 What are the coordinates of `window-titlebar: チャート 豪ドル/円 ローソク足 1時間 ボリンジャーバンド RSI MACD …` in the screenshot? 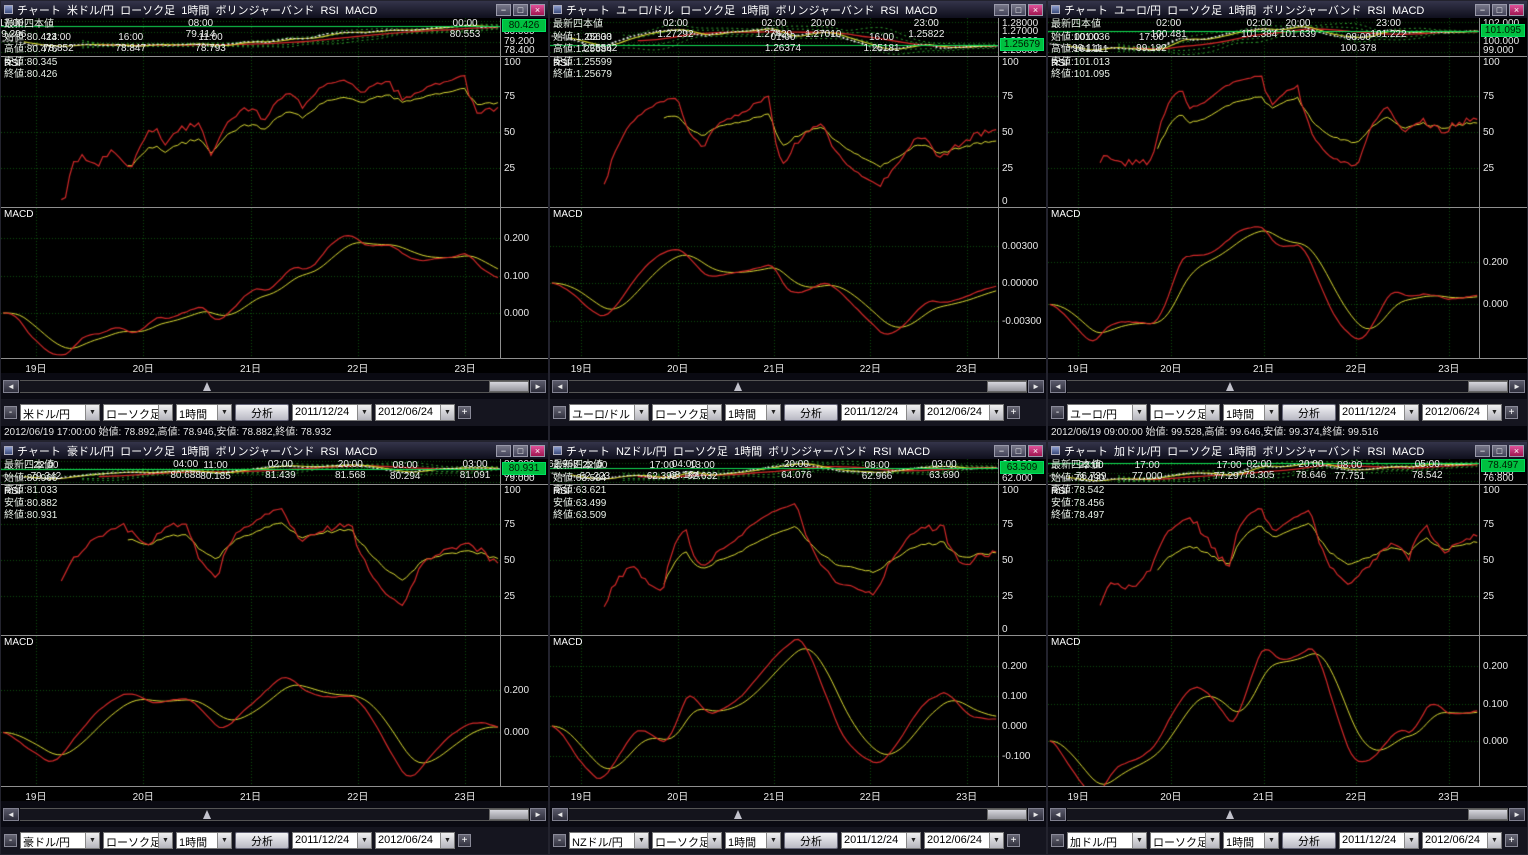 It's located at (274, 450).